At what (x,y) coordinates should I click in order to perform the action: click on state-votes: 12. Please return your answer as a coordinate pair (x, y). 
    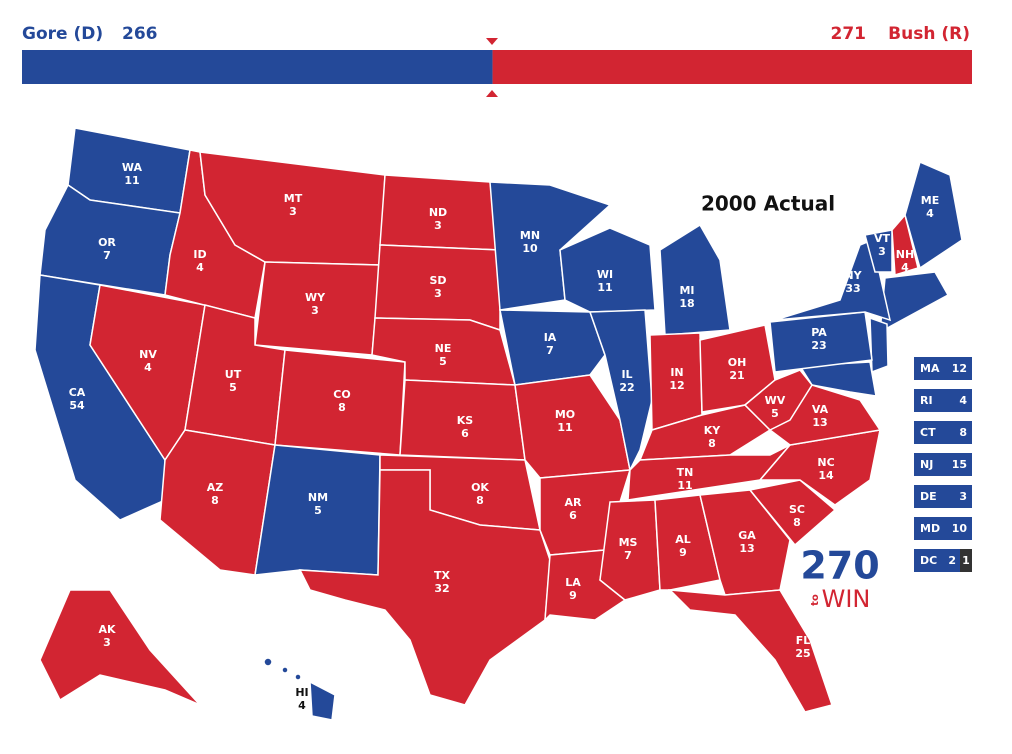
    Looking at the image, I should click on (676, 385).